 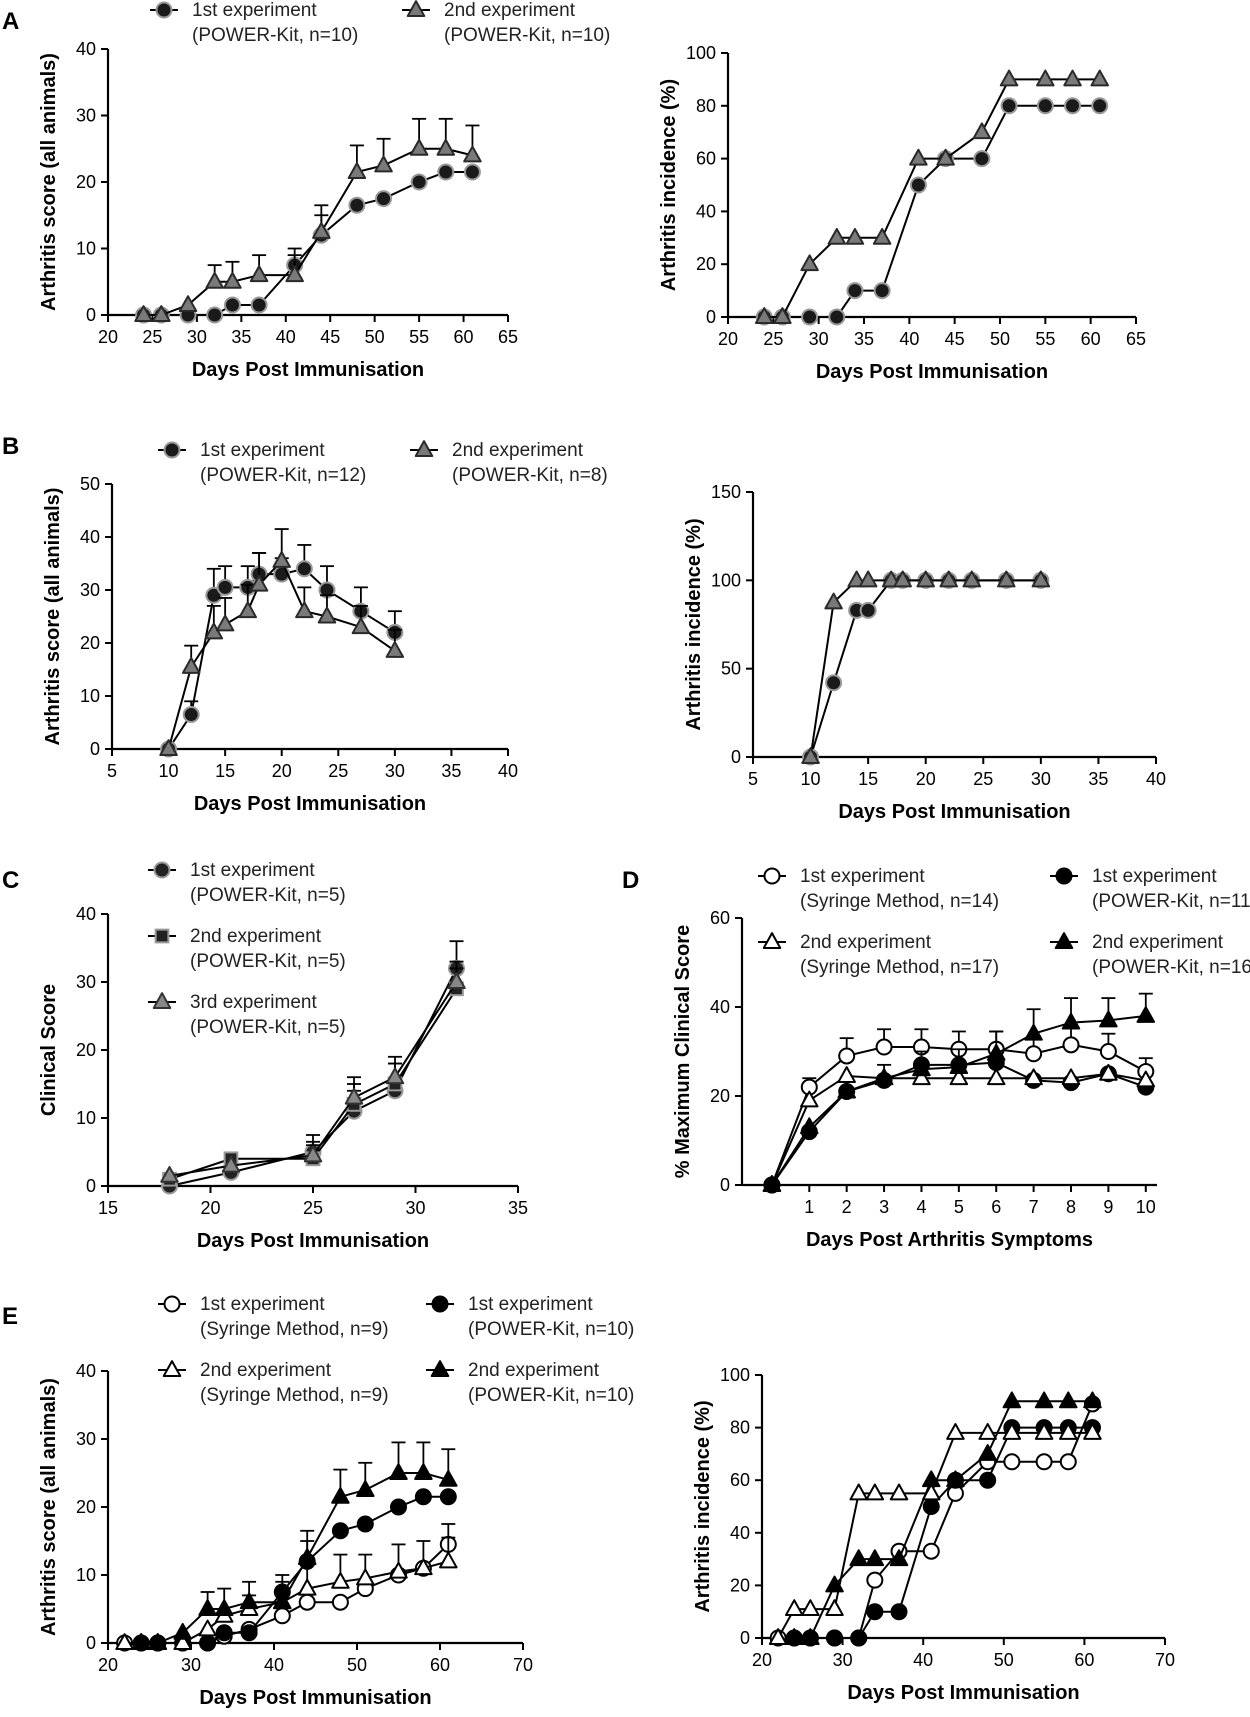 What do you see at coordinates (996, 1207) in the screenshot?
I see `x-tick-label: 6` at bounding box center [996, 1207].